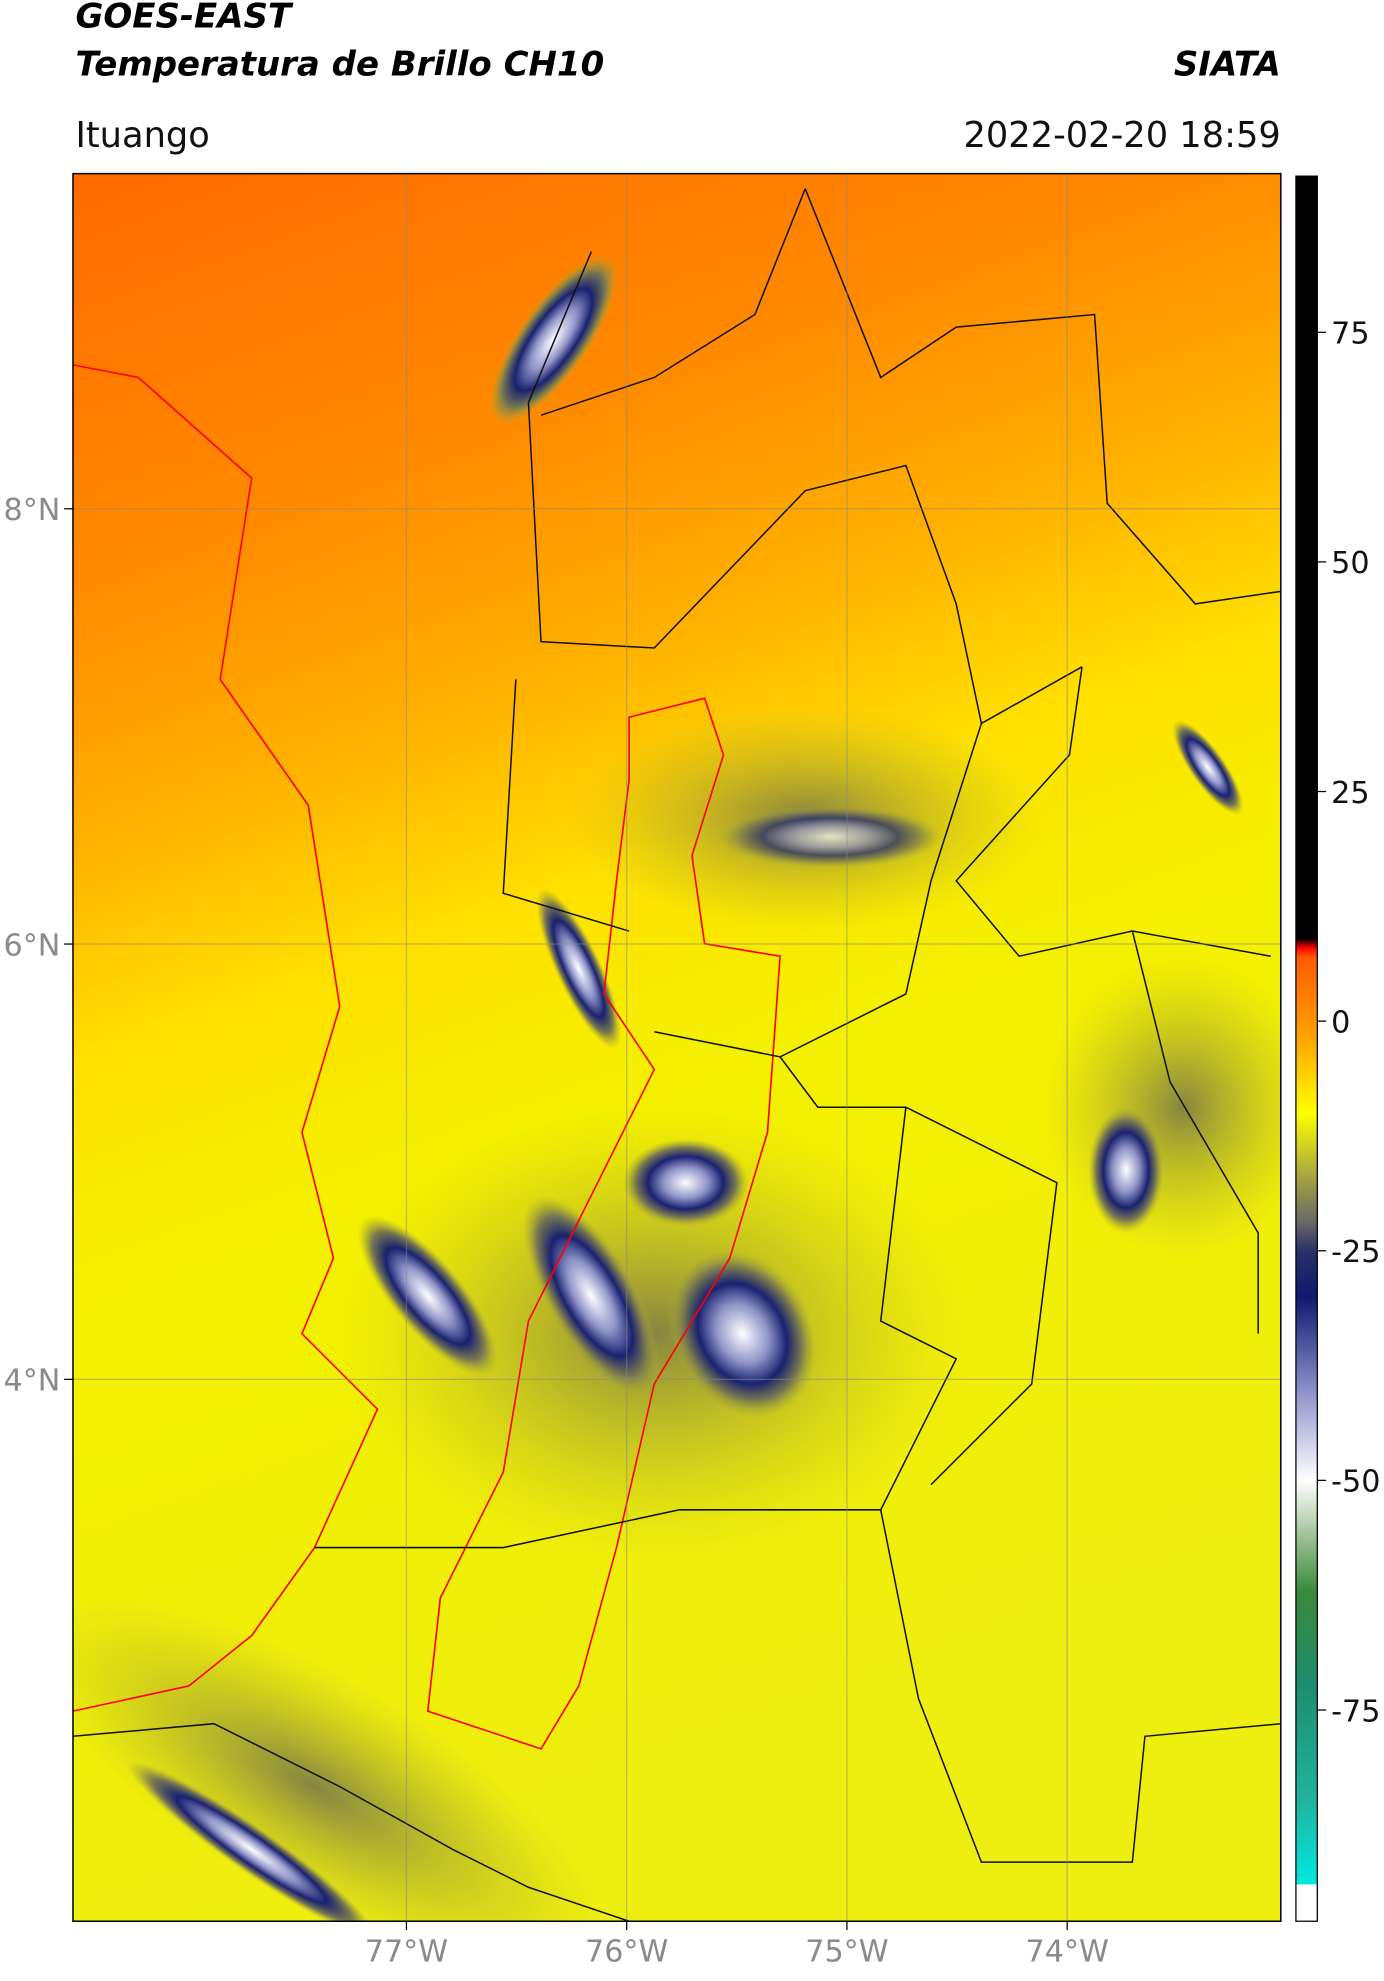  I want to click on y-tick-label: 4°N, so click(32, 1381).